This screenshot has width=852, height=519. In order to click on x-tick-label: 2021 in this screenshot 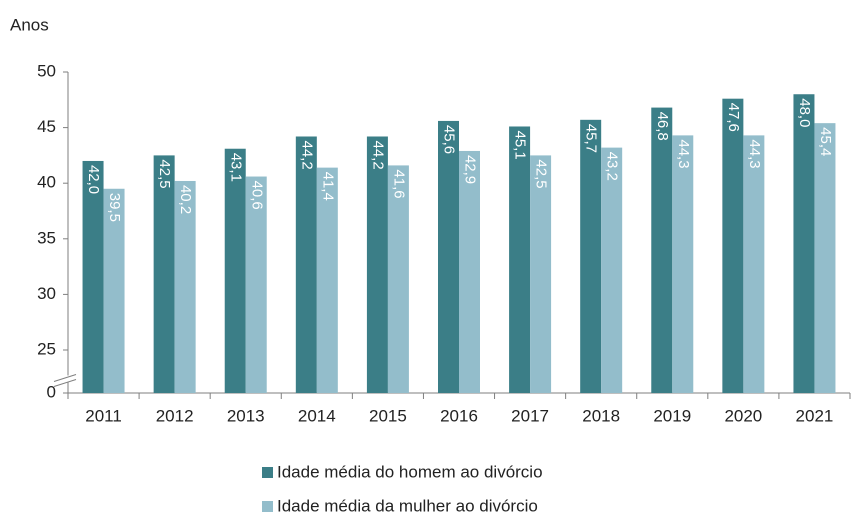, I will do `click(815, 415)`.